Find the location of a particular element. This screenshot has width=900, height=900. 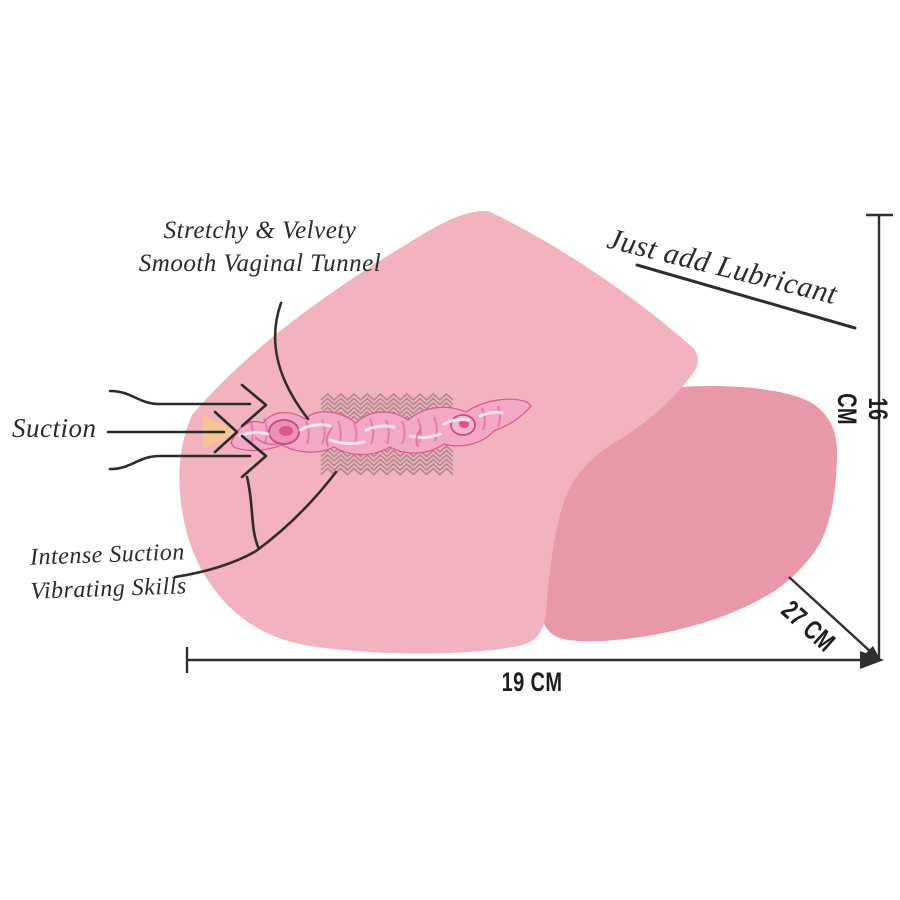

features-pointer-line-b is located at coordinates (255, 524).